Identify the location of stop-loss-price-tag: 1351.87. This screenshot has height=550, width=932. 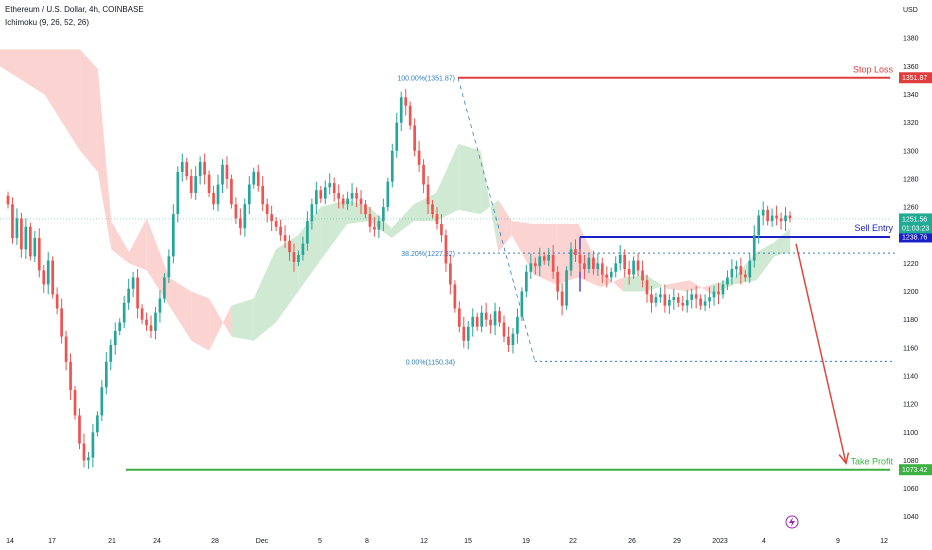
(914, 78).